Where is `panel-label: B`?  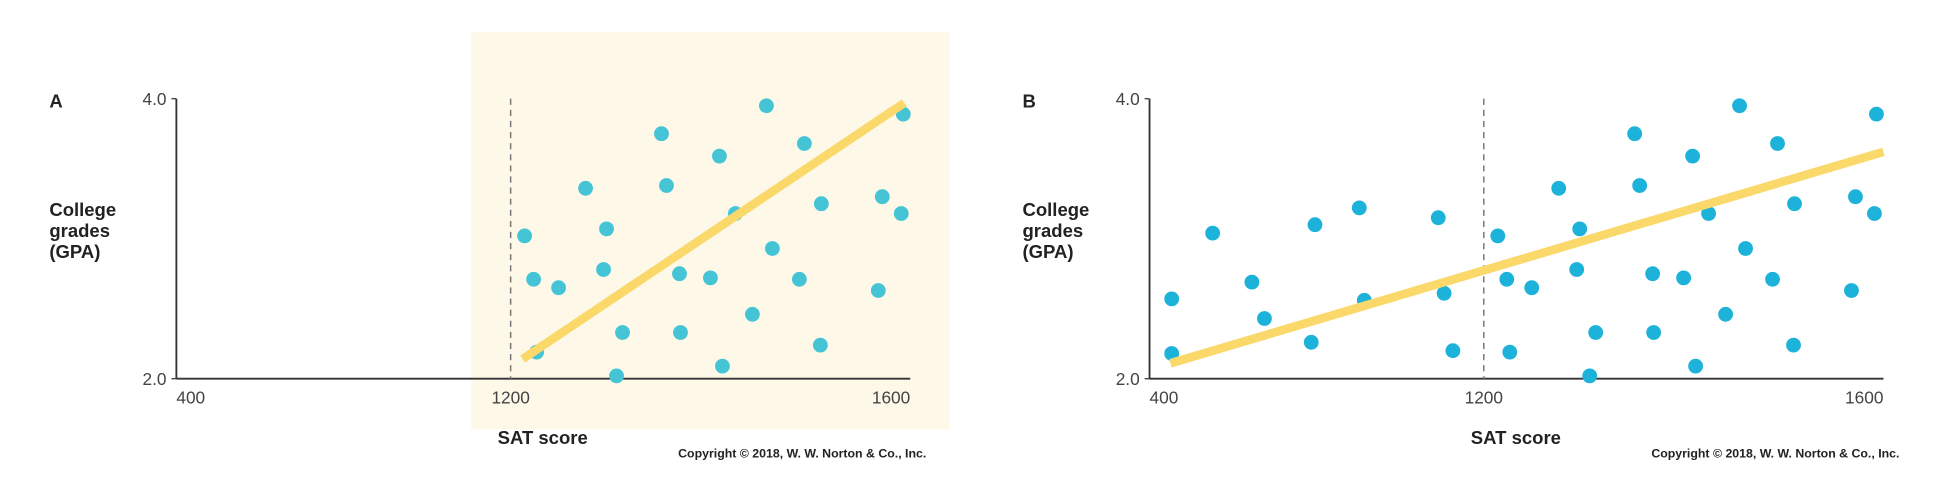 panel-label: B is located at coordinates (1029, 100).